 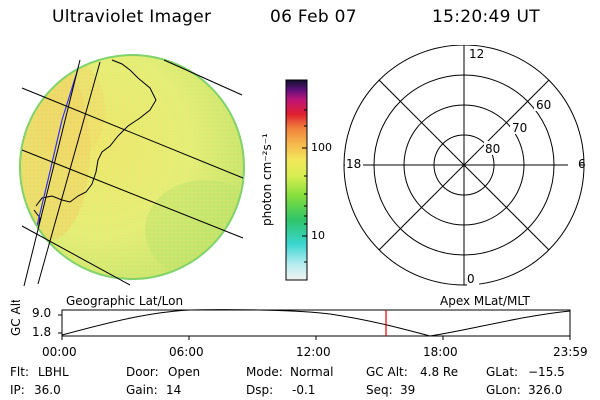 What do you see at coordinates (125, 301) in the screenshot?
I see `geographic-grid-label: Geographic Lat/Lon` at bounding box center [125, 301].